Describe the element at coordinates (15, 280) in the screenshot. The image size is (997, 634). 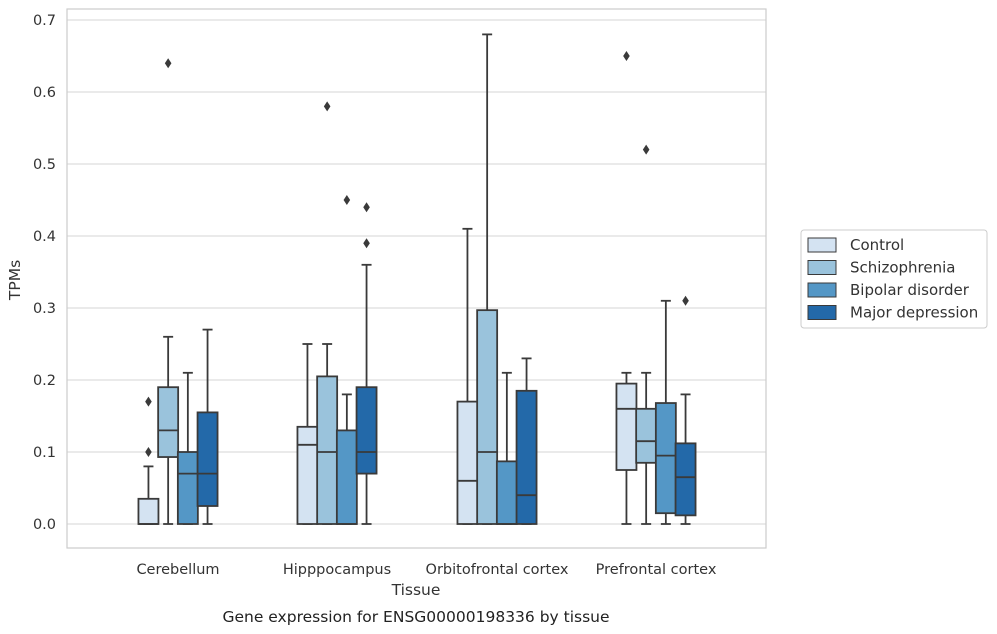
I see `y-axis-label: TPMs` at that location.